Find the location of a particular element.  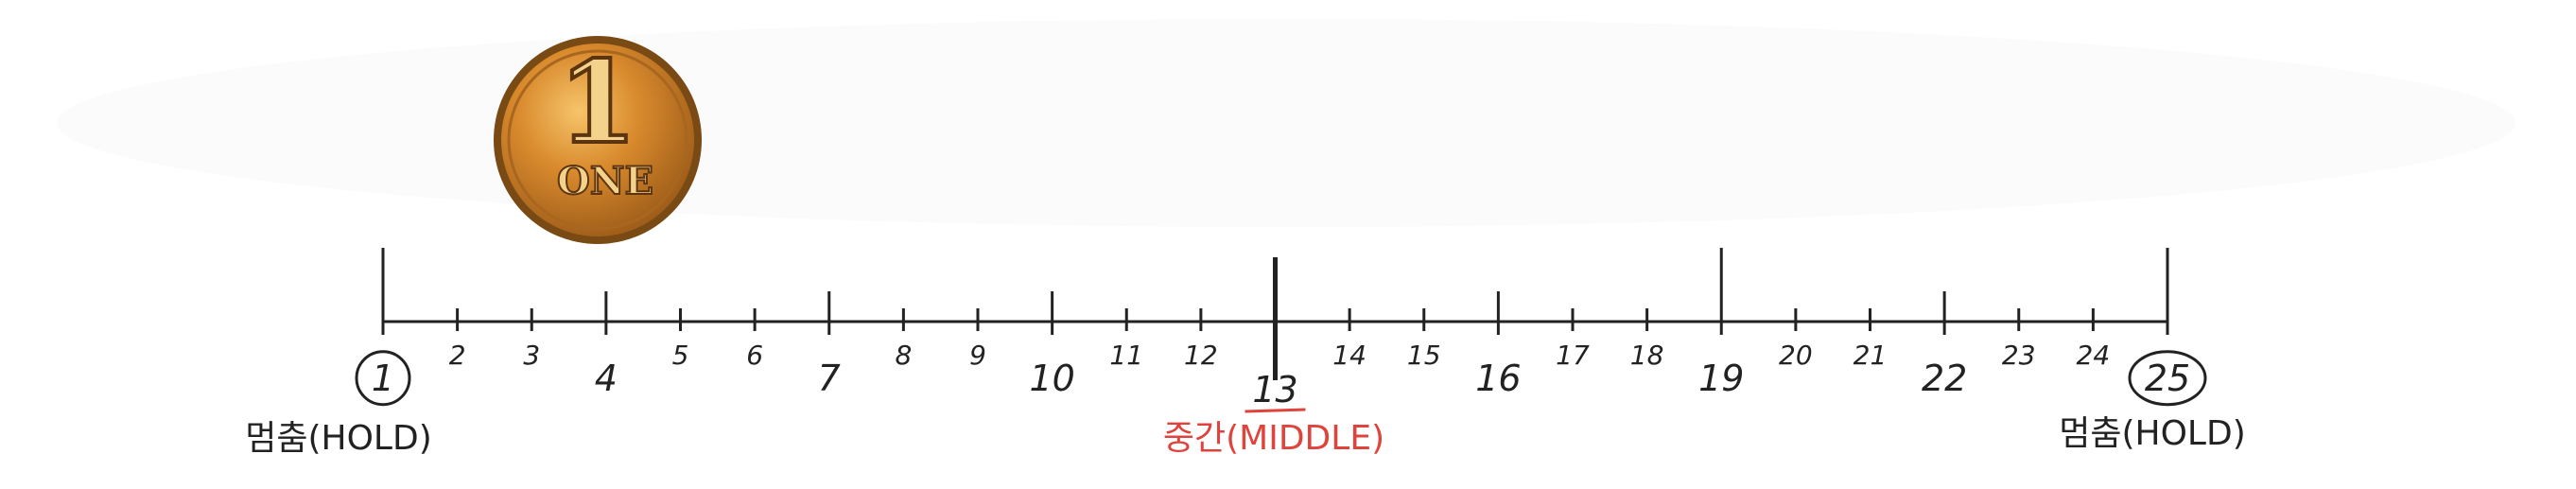

tick-label-21: 21 is located at coordinates (1871, 355).